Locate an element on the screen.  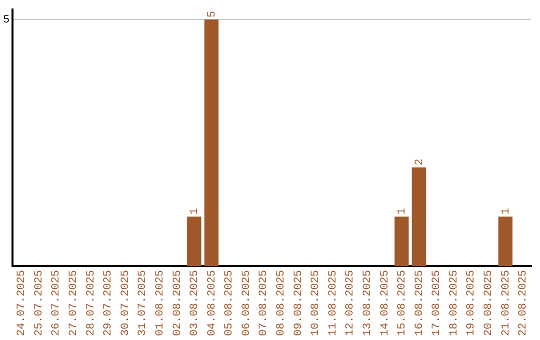
x-tick-label: 13.08.2025 is located at coordinates (368, 303).